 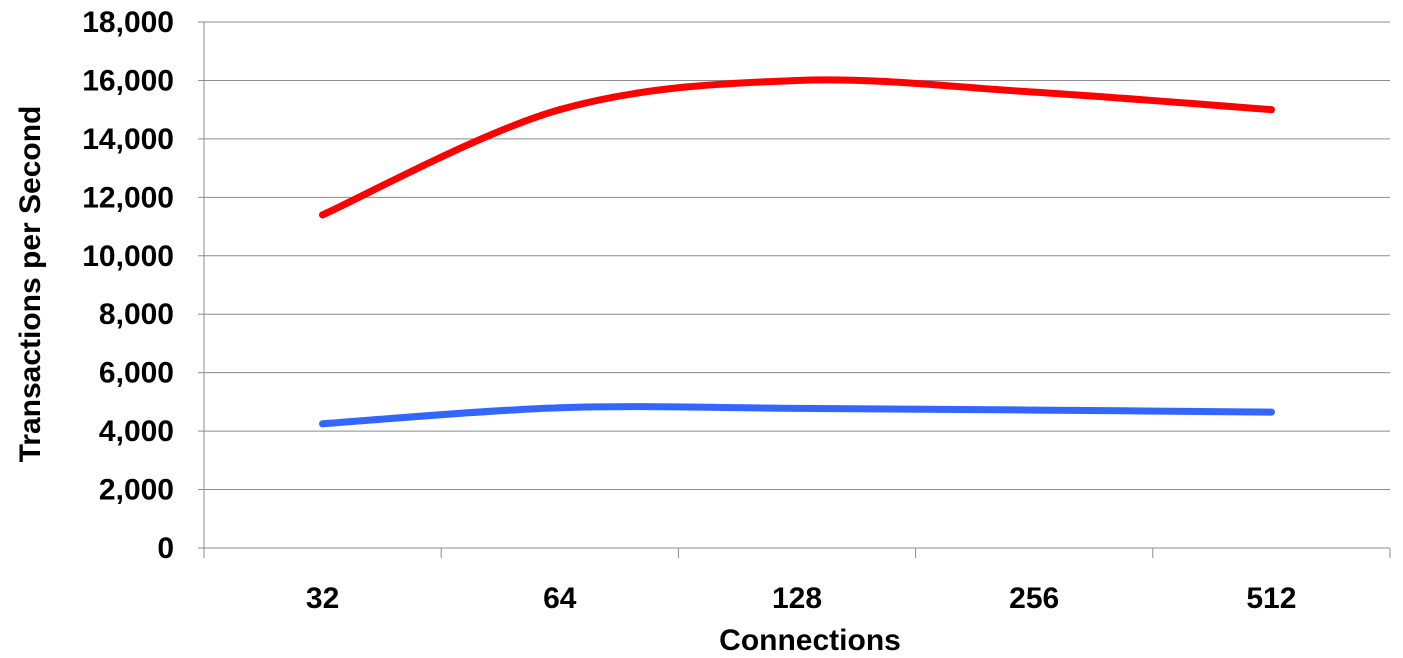 What do you see at coordinates (797, 598) in the screenshot?
I see `x-tick-label: 128` at bounding box center [797, 598].